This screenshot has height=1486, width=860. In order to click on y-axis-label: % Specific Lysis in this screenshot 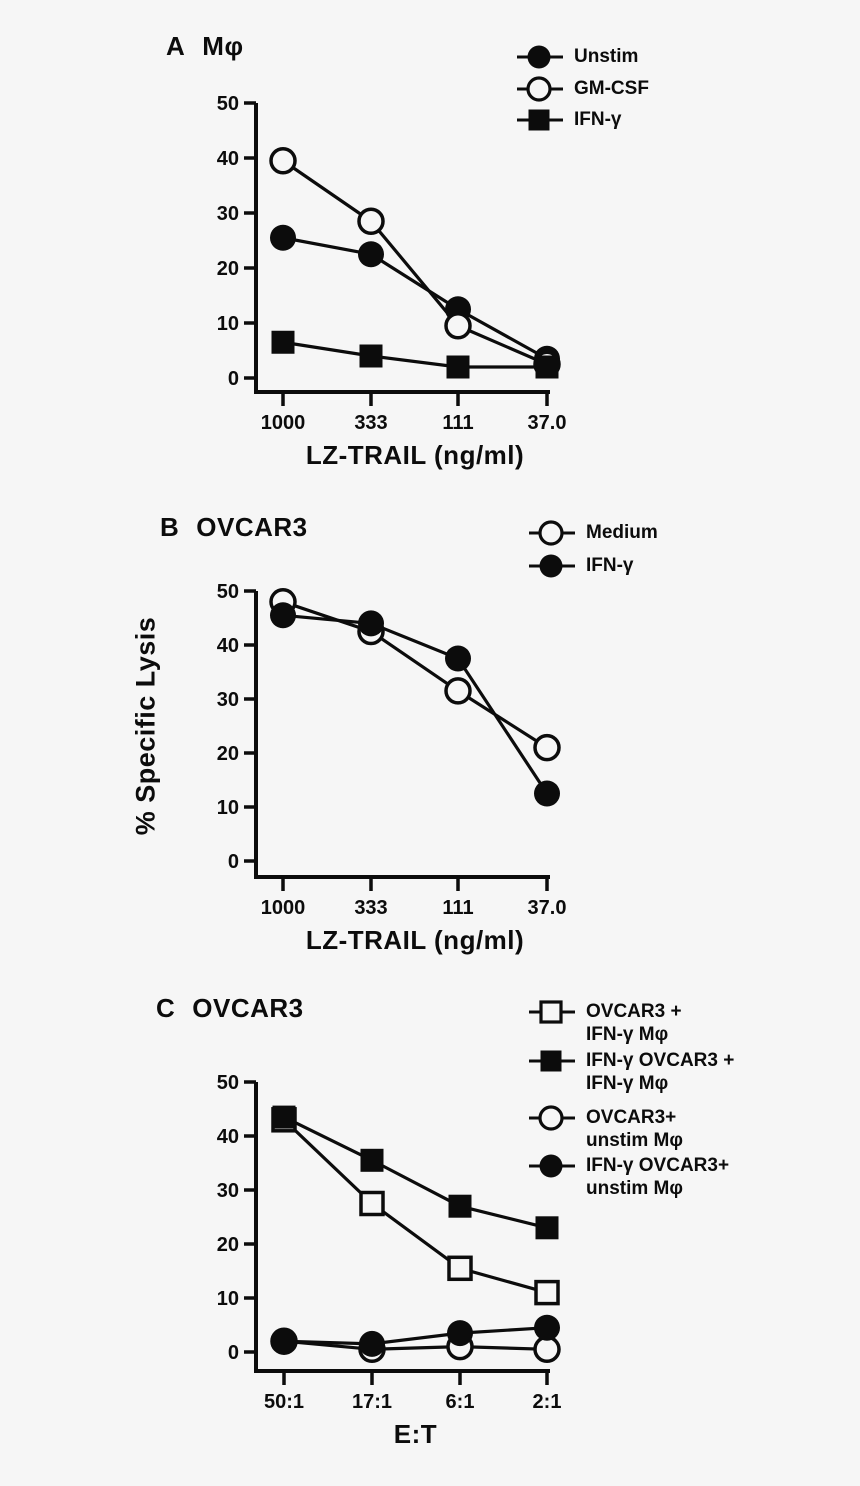, I will do `click(145, 726)`.